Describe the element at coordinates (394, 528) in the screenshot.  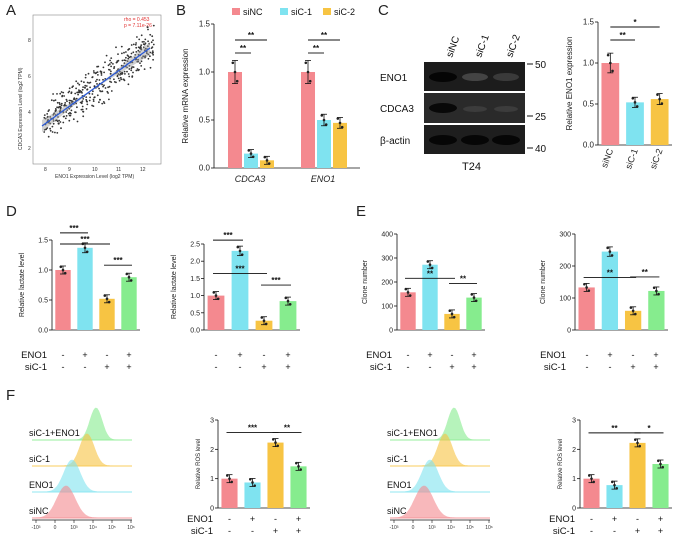
I see `f2-flow-tick-label: -10³` at that location.